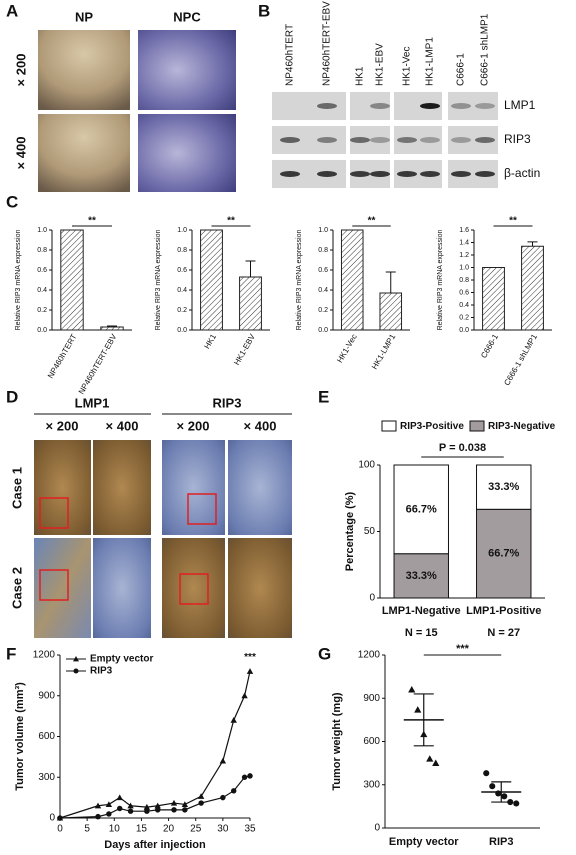 This screenshot has width=576, height=855. What do you see at coordinates (461, 69) in the screenshot?
I see `lane-label: C666-1` at bounding box center [461, 69].